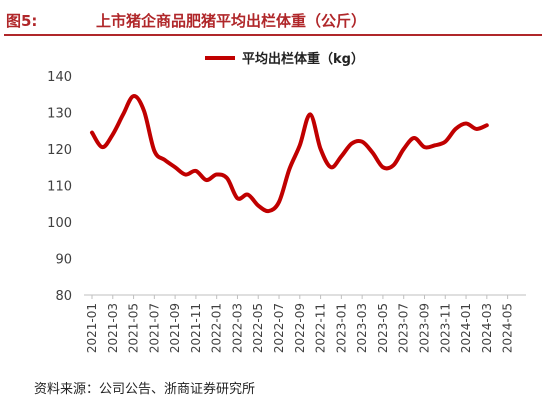 The width and height of the screenshot is (548, 403). What do you see at coordinates (175, 328) in the screenshot?
I see `x-tick-label: 2021-09` at bounding box center [175, 328].